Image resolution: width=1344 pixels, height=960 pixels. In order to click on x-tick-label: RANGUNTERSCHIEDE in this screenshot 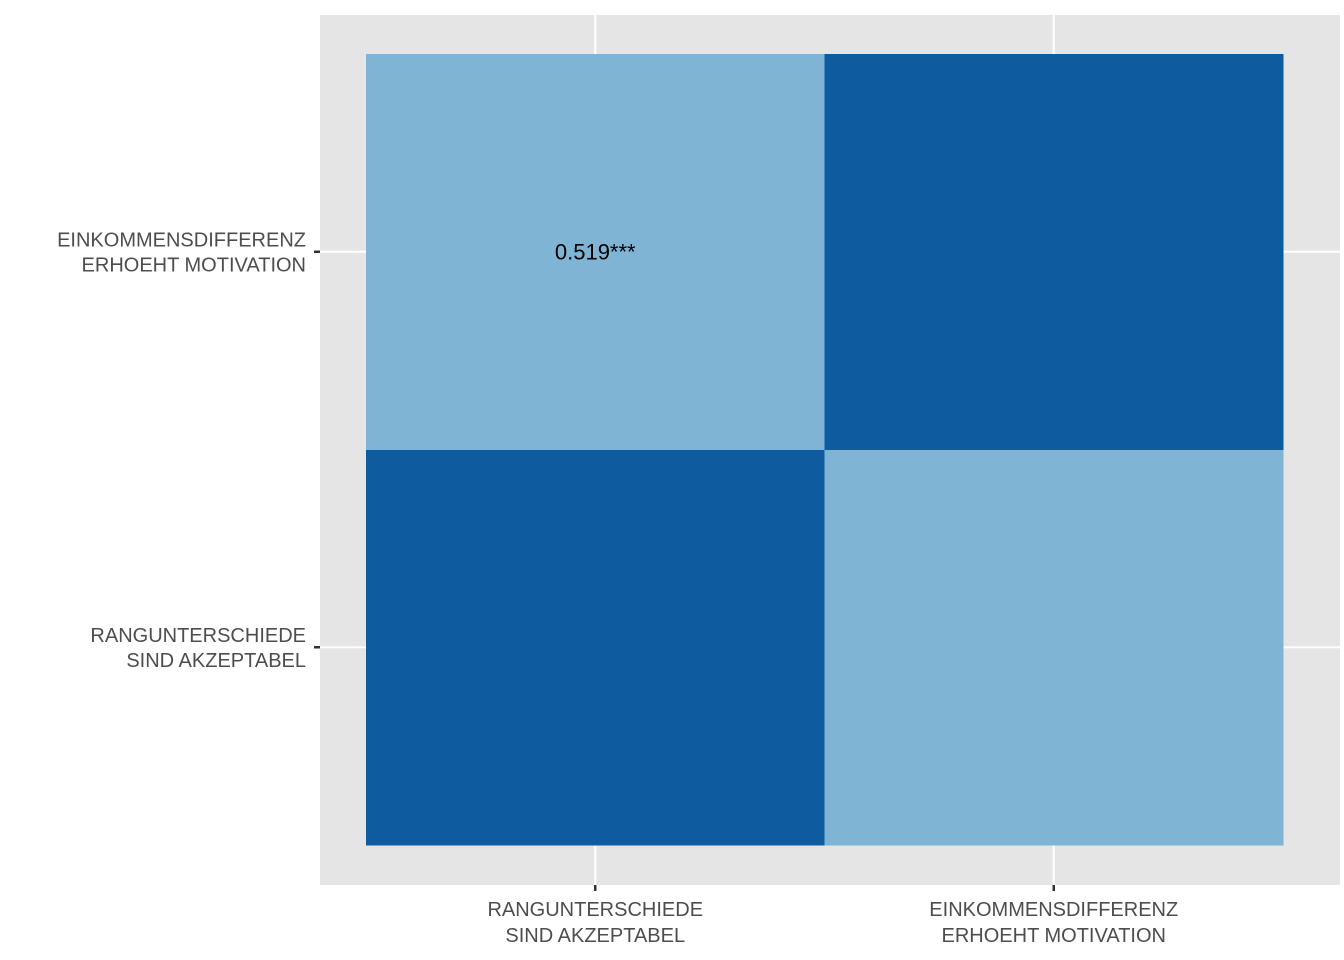, I will do `click(595, 910)`.